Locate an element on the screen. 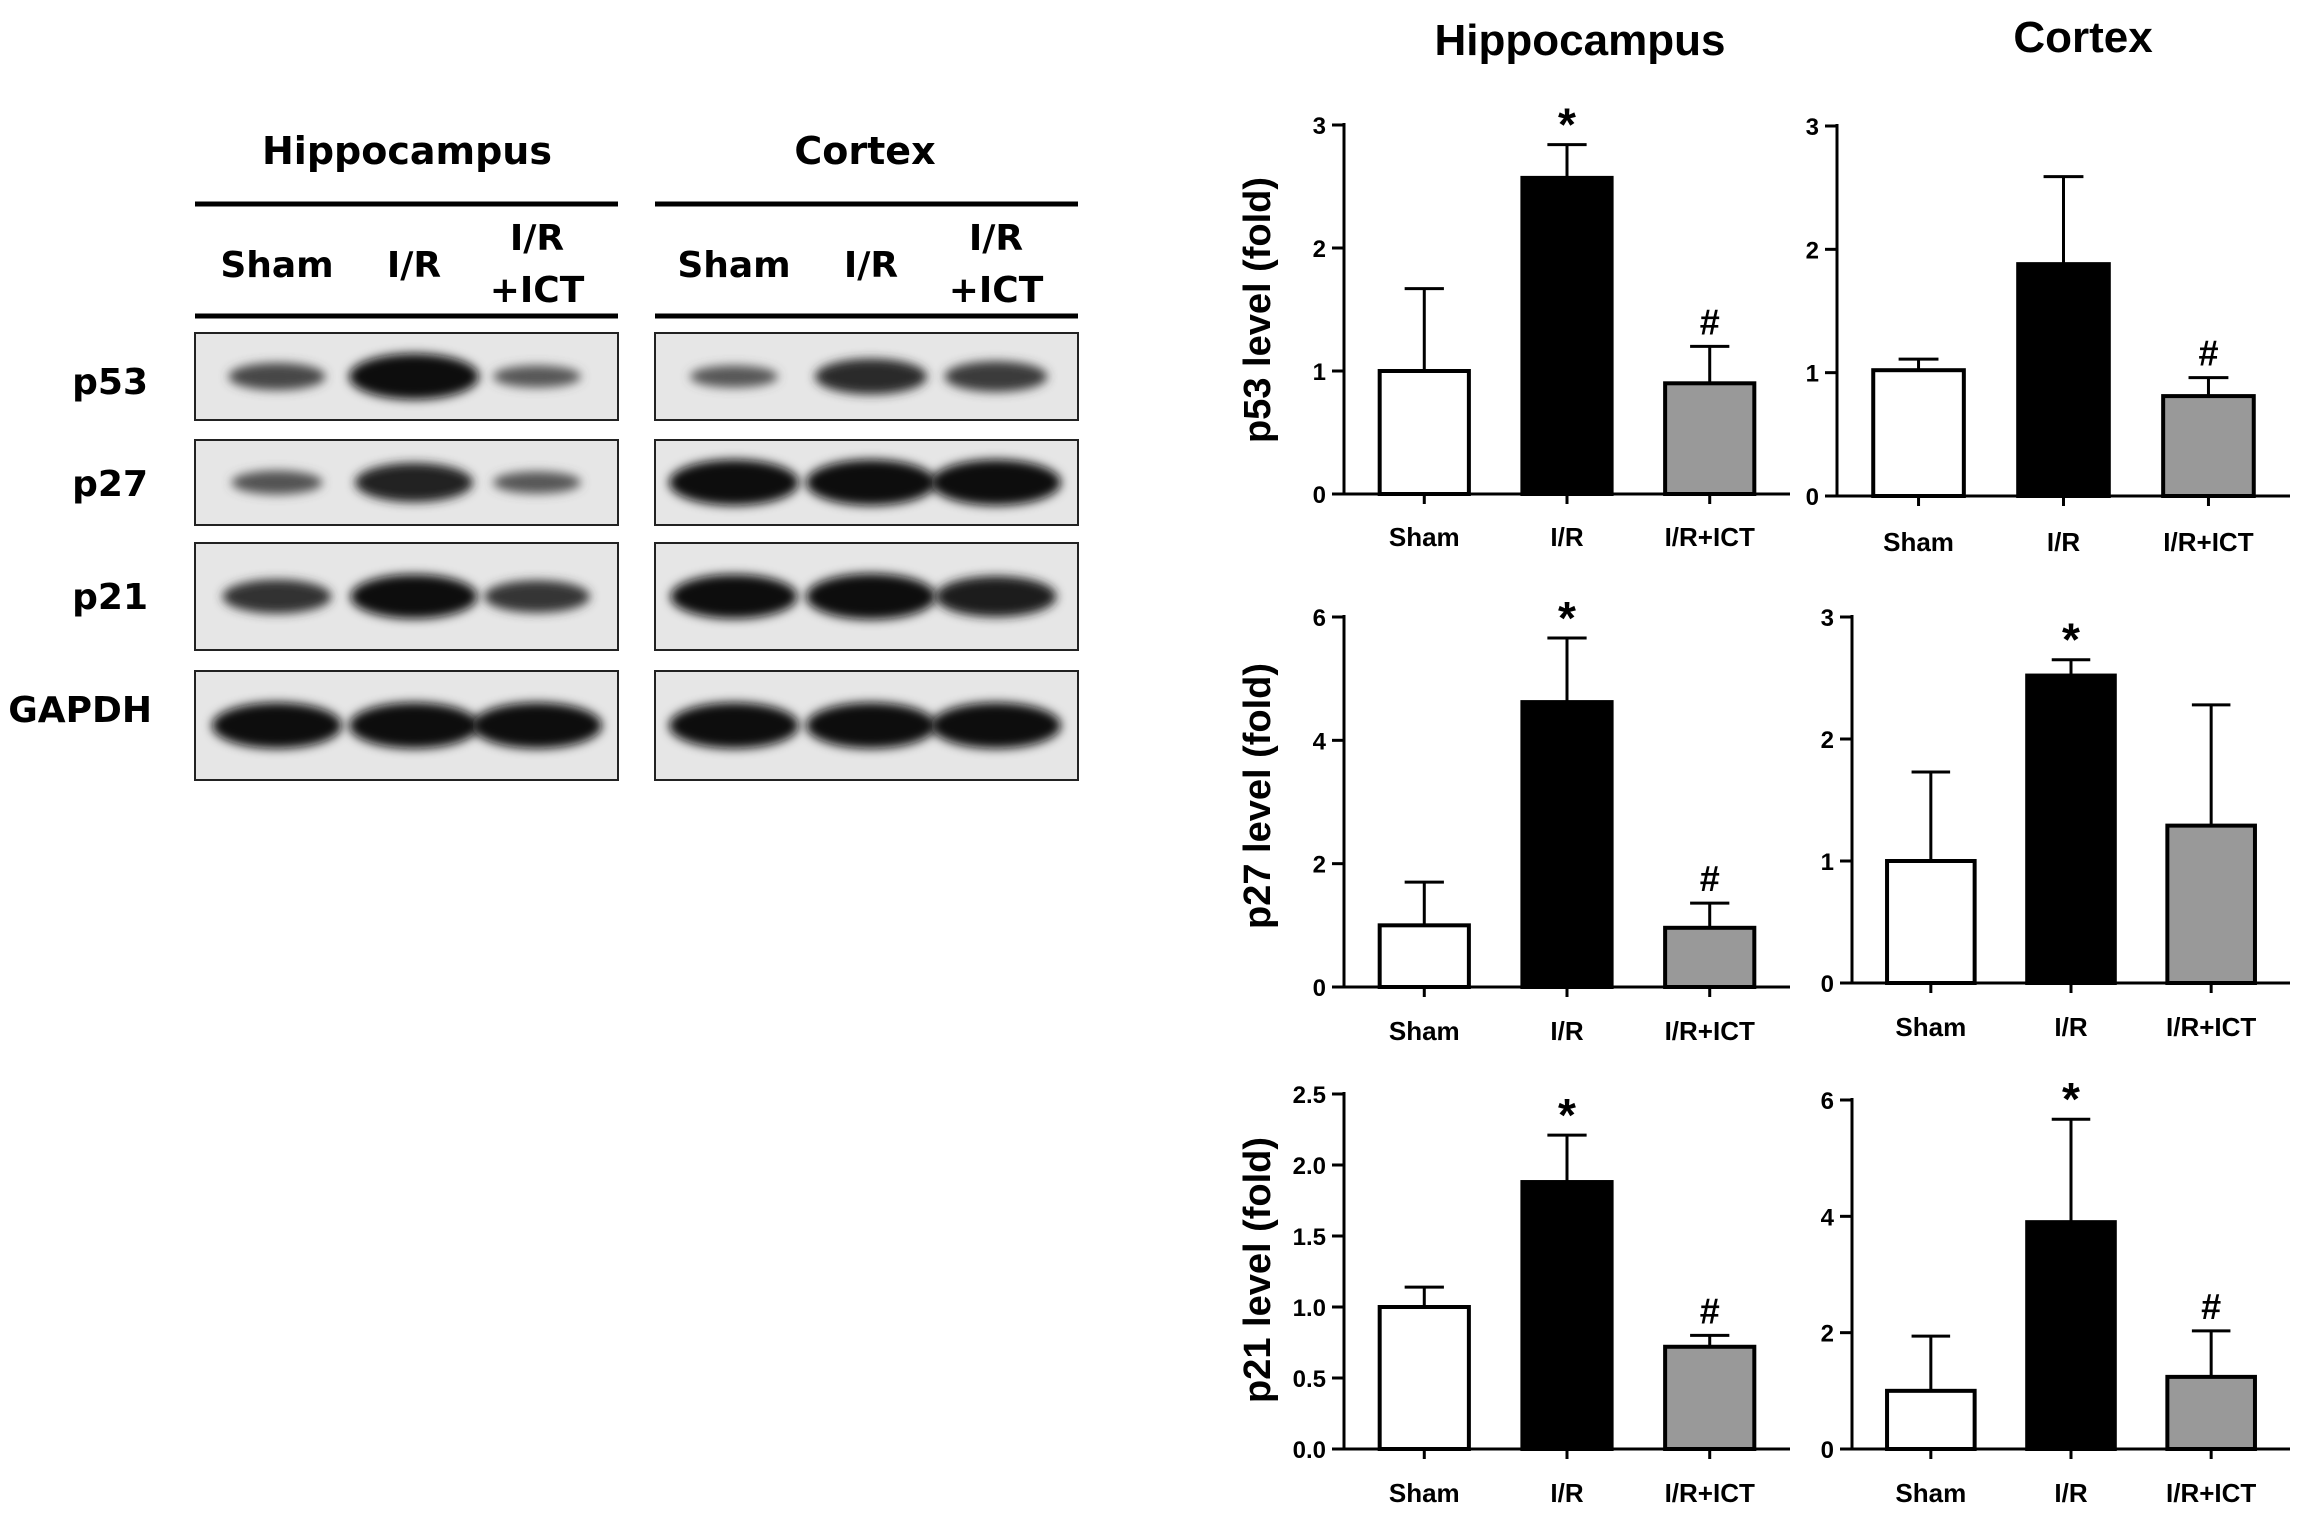  y-tick-label: 1.0 is located at coordinates (1309, 1308).